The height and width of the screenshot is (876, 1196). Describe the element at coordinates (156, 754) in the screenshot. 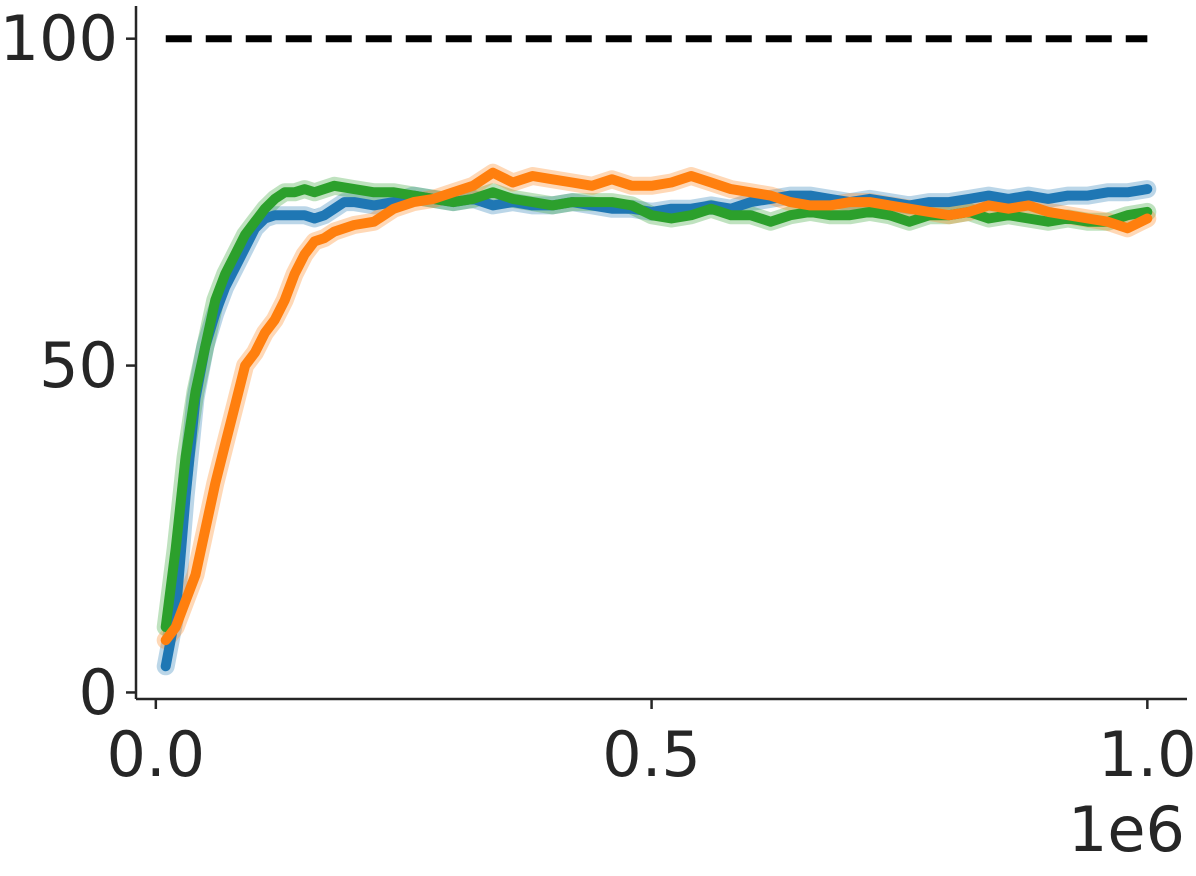

I see `x-tick-label: 0.0` at that location.